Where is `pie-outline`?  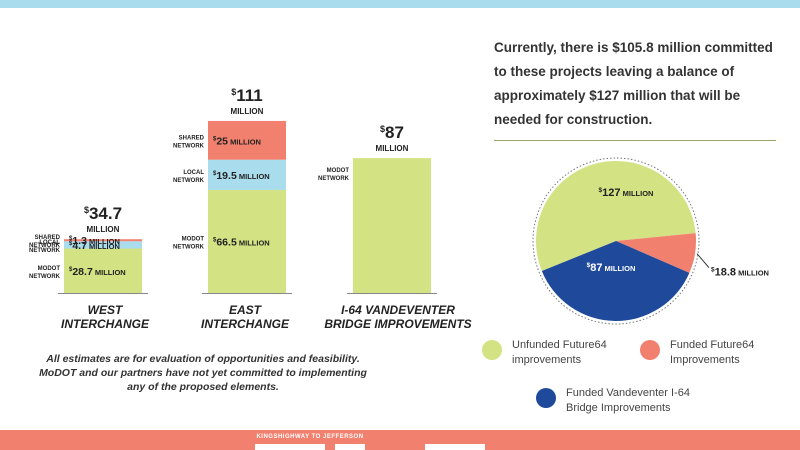
pie-outline is located at coordinates (616, 241).